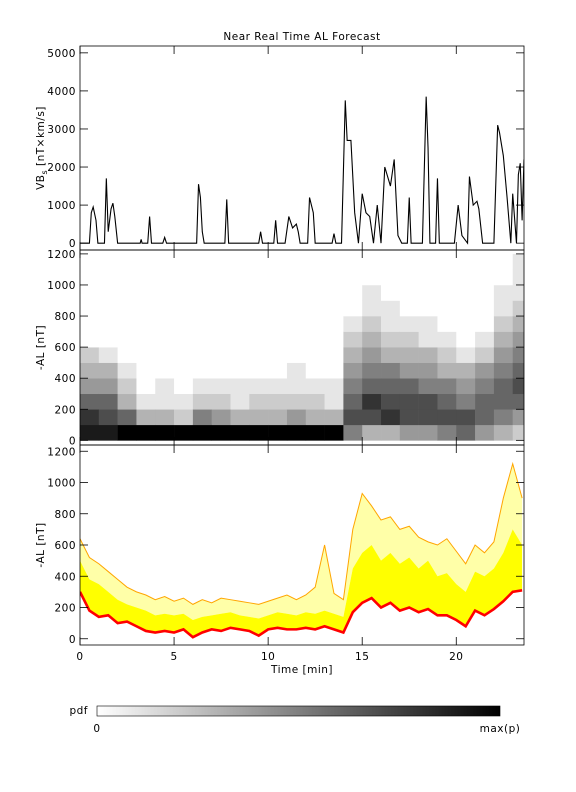  I want to click on median-line, so click(301, 614).